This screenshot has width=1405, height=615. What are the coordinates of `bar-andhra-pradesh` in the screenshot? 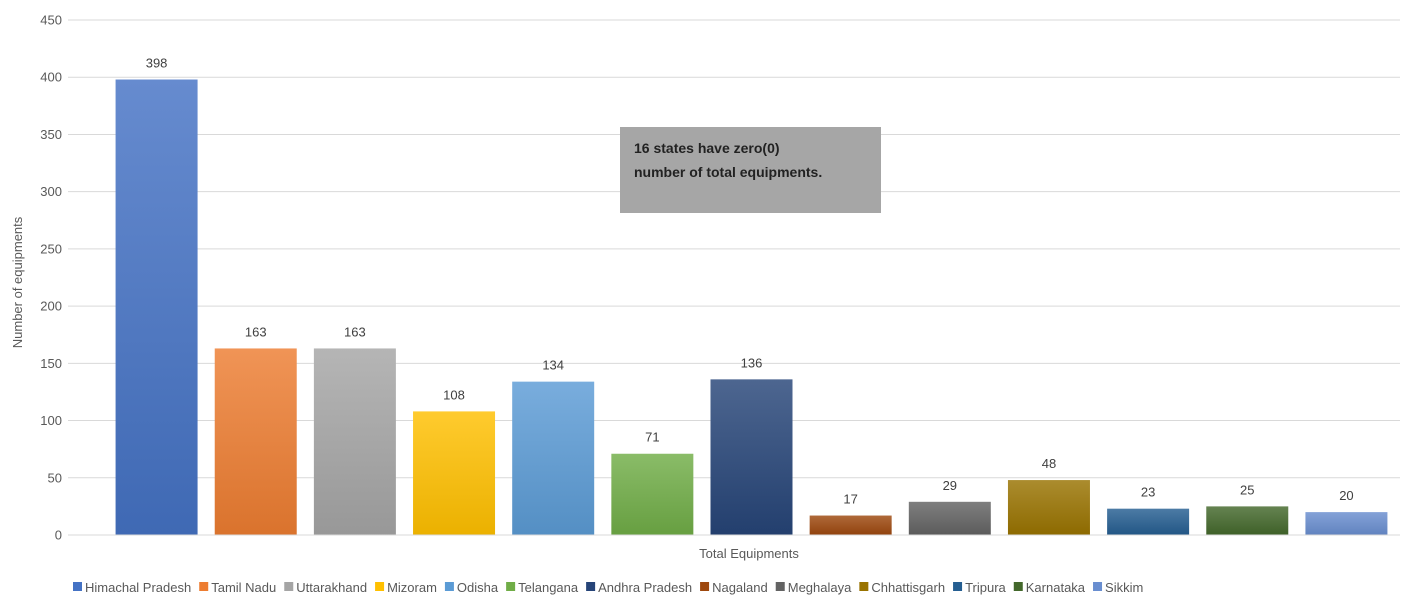 It's located at (752, 457).